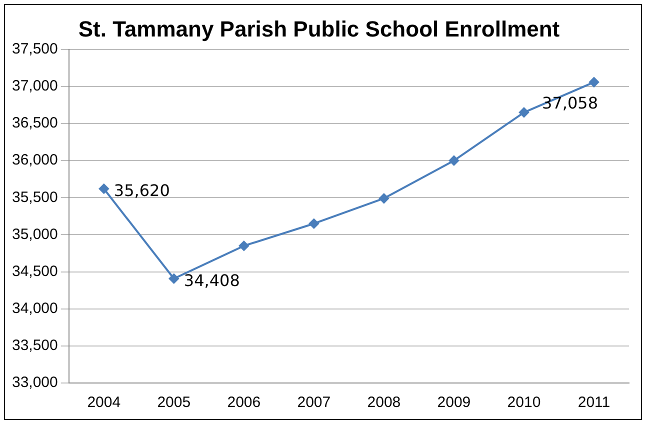 This screenshot has width=648, height=426. I want to click on y-tick-label: 37,000, so click(35, 86).